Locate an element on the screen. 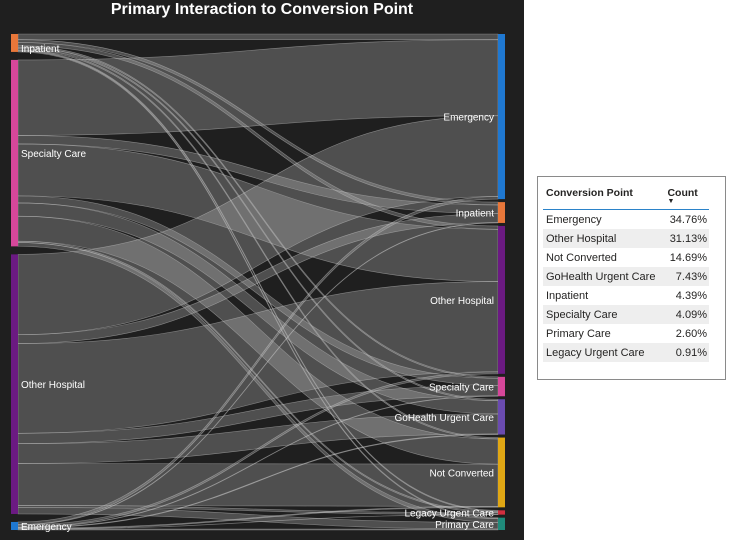  target-node-specialty-care is located at coordinates (501, 386).